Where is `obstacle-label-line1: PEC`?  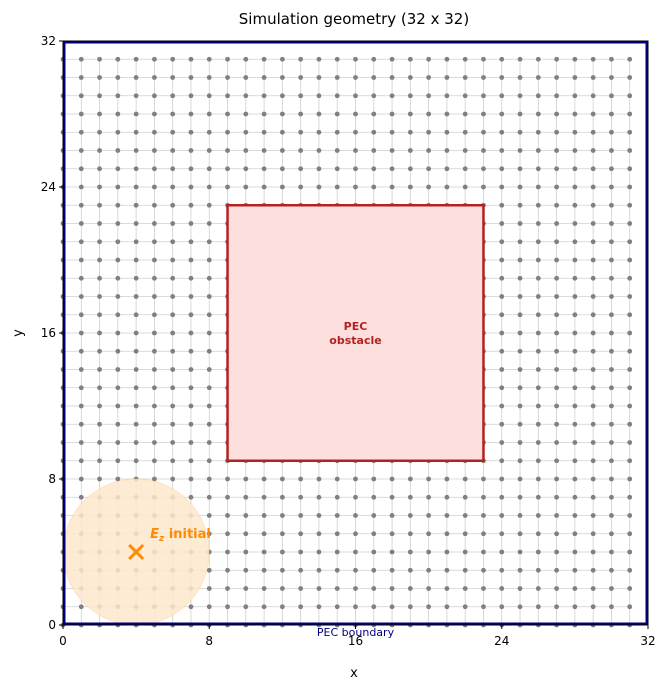
obstacle-label-line1: PEC is located at coordinates (356, 326).